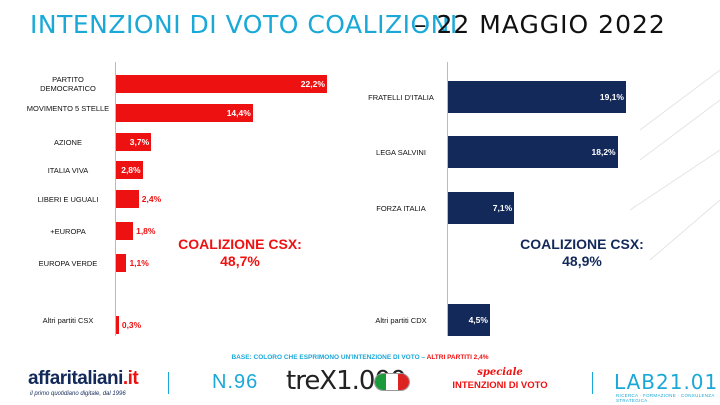  I want to click on coalition-value: 48,7%, so click(240, 261).